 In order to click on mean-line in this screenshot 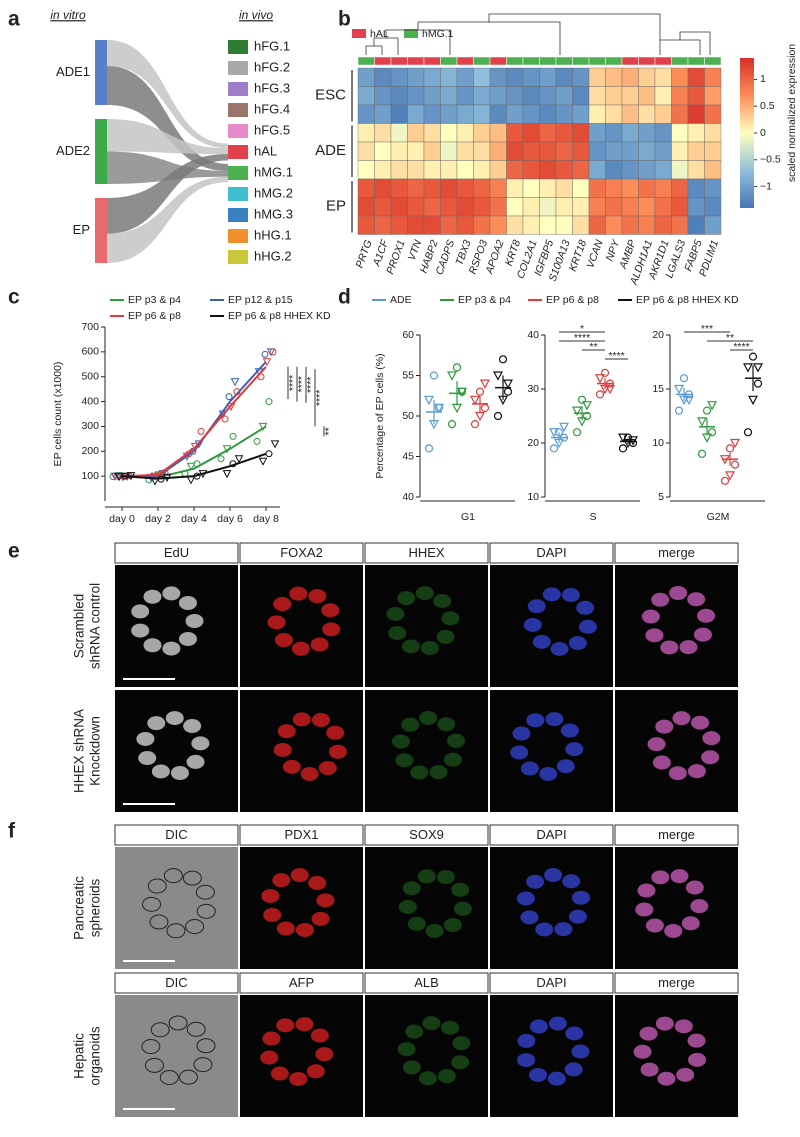, I will do `click(194, 422)`.